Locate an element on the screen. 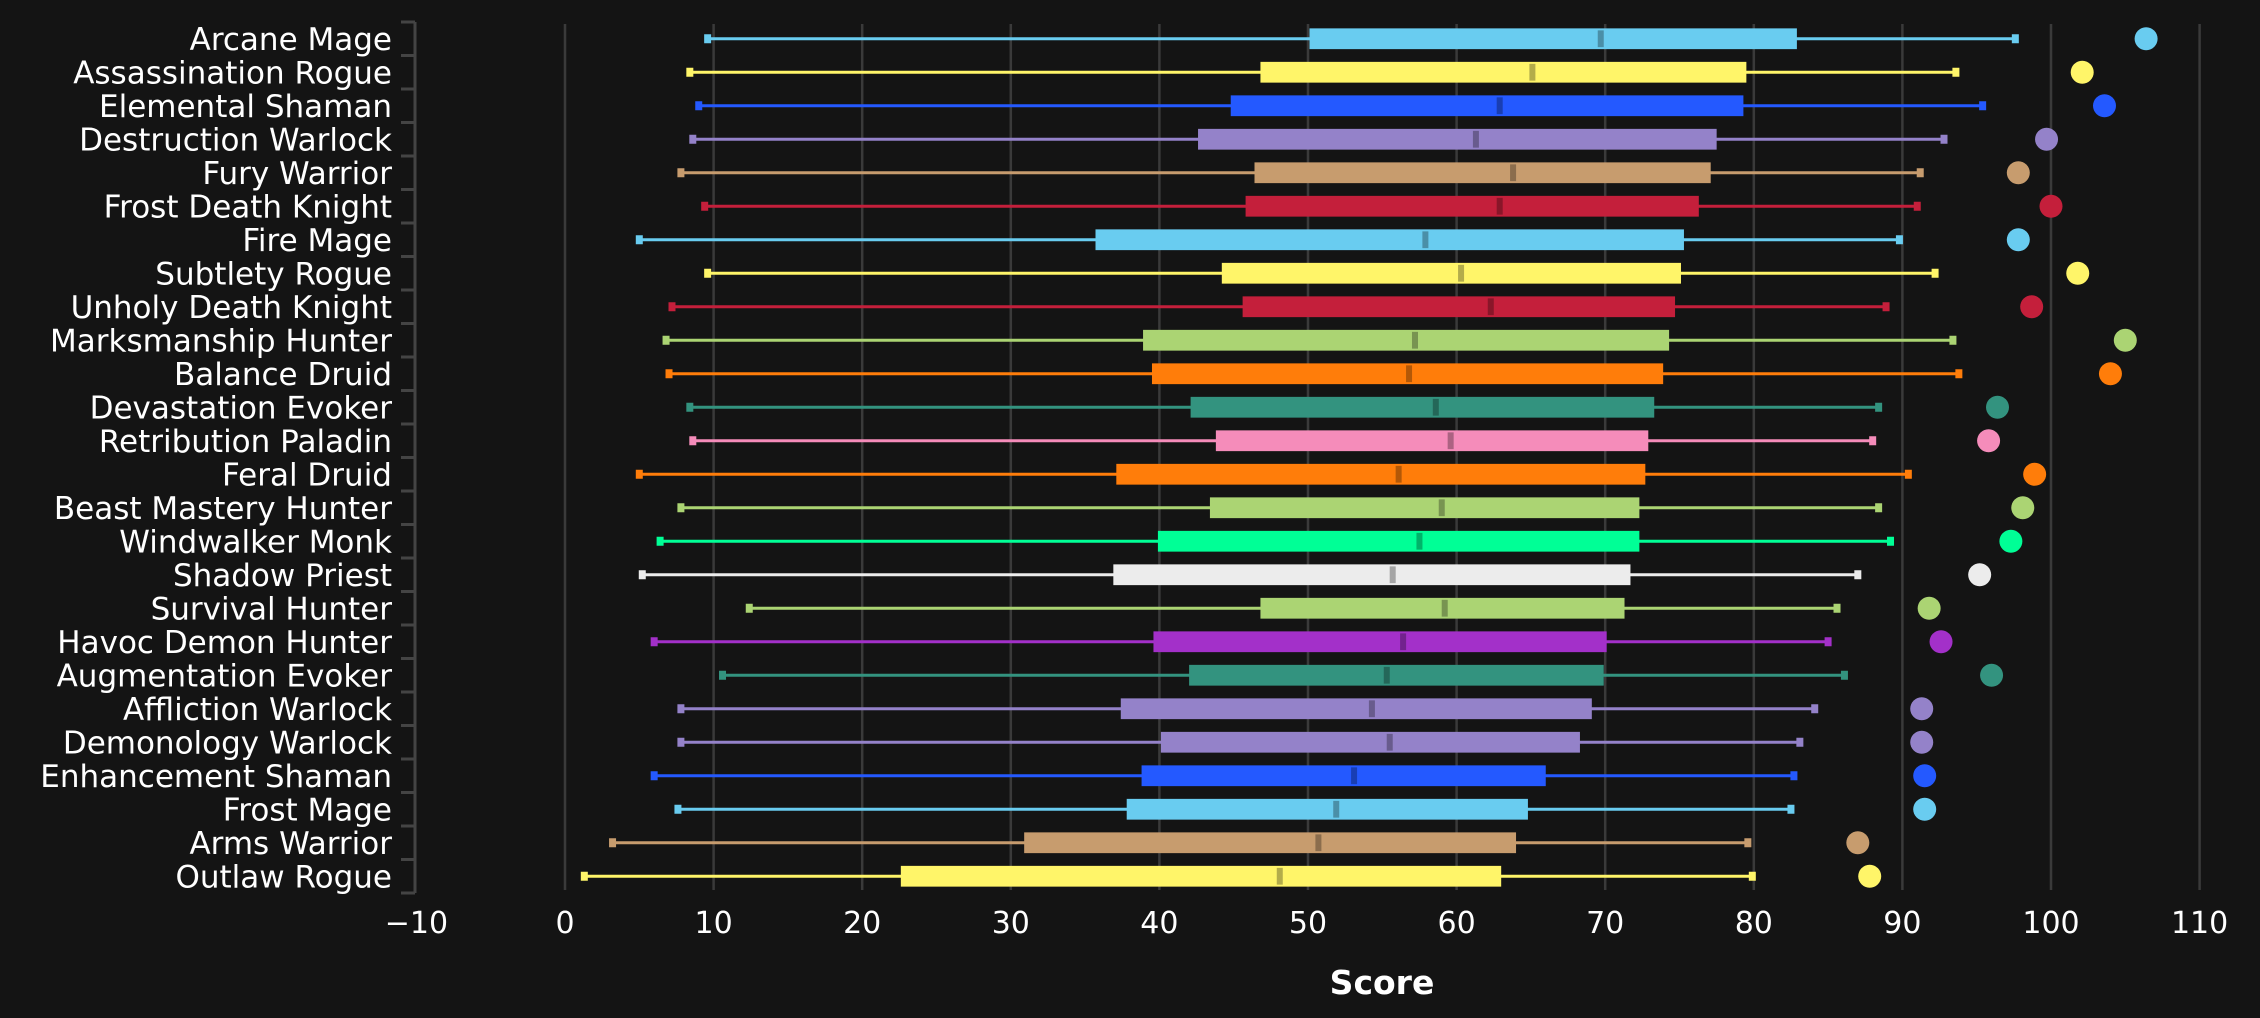  box-row: Augmentation Evoker is located at coordinates (1030, 676).